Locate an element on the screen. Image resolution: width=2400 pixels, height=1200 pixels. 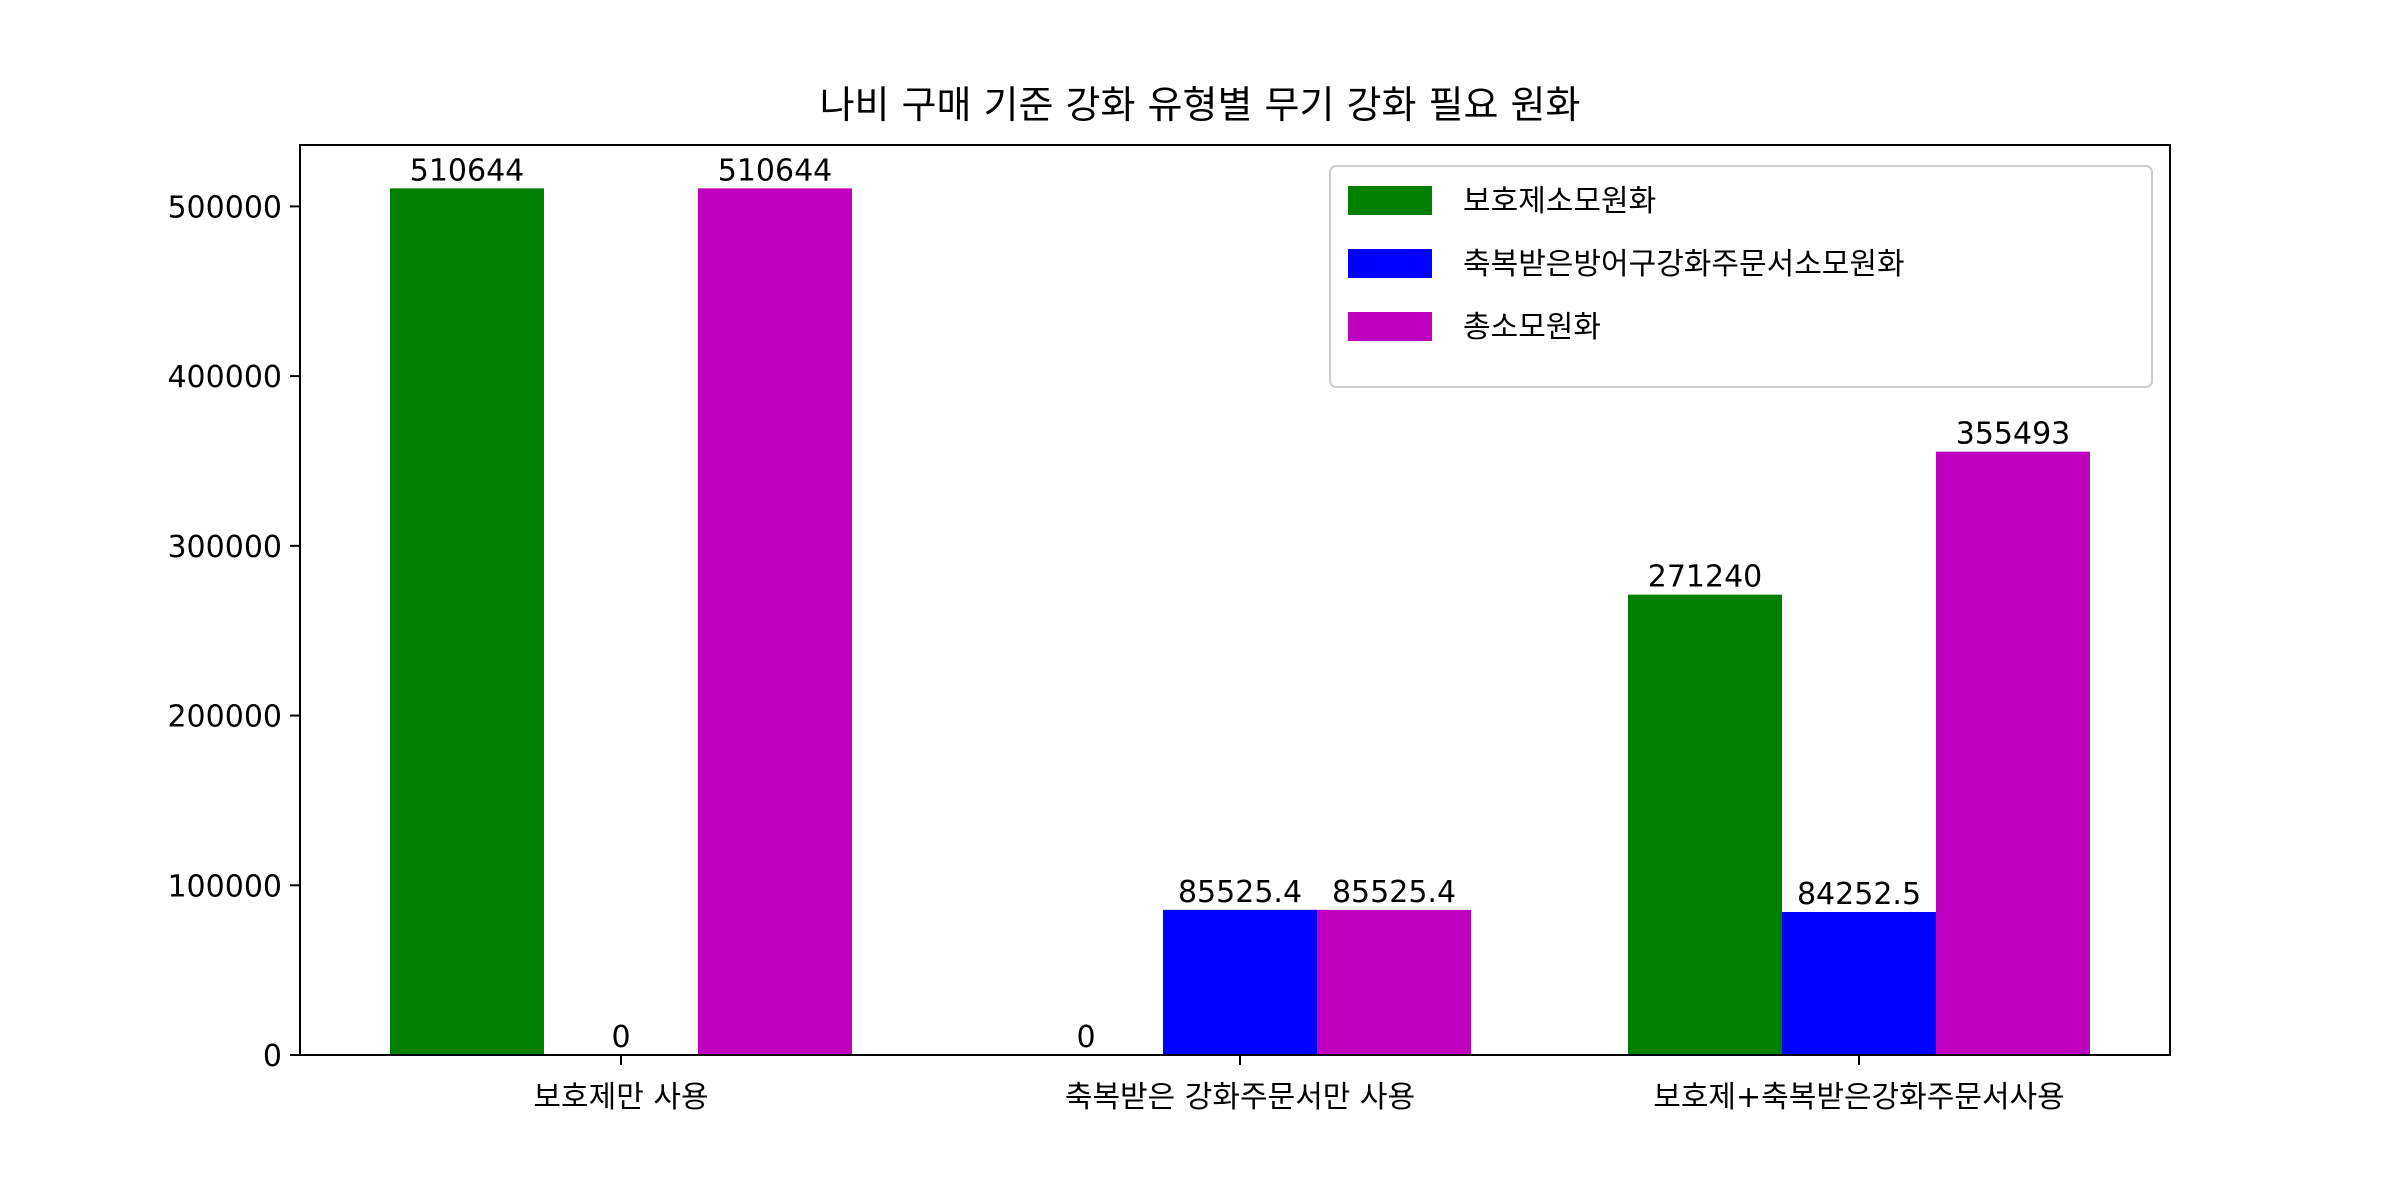
y-tick-label: 100000 is located at coordinates (224, 886).